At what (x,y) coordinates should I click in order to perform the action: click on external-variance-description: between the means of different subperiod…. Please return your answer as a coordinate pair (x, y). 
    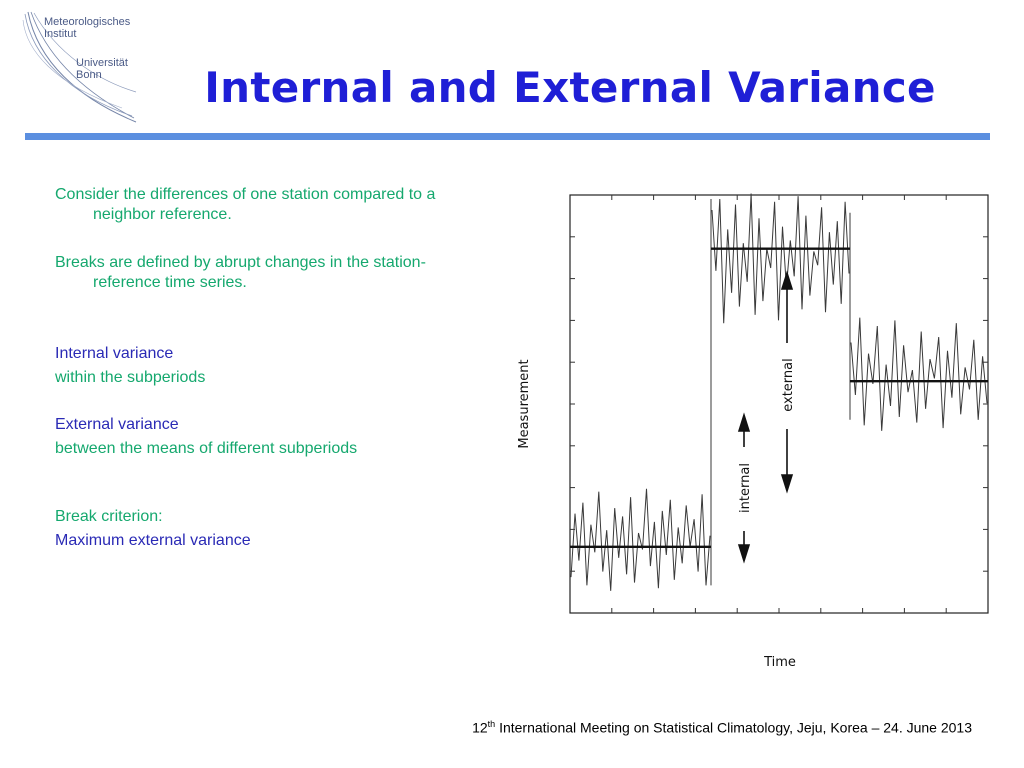
    Looking at the image, I should click on (206, 448).